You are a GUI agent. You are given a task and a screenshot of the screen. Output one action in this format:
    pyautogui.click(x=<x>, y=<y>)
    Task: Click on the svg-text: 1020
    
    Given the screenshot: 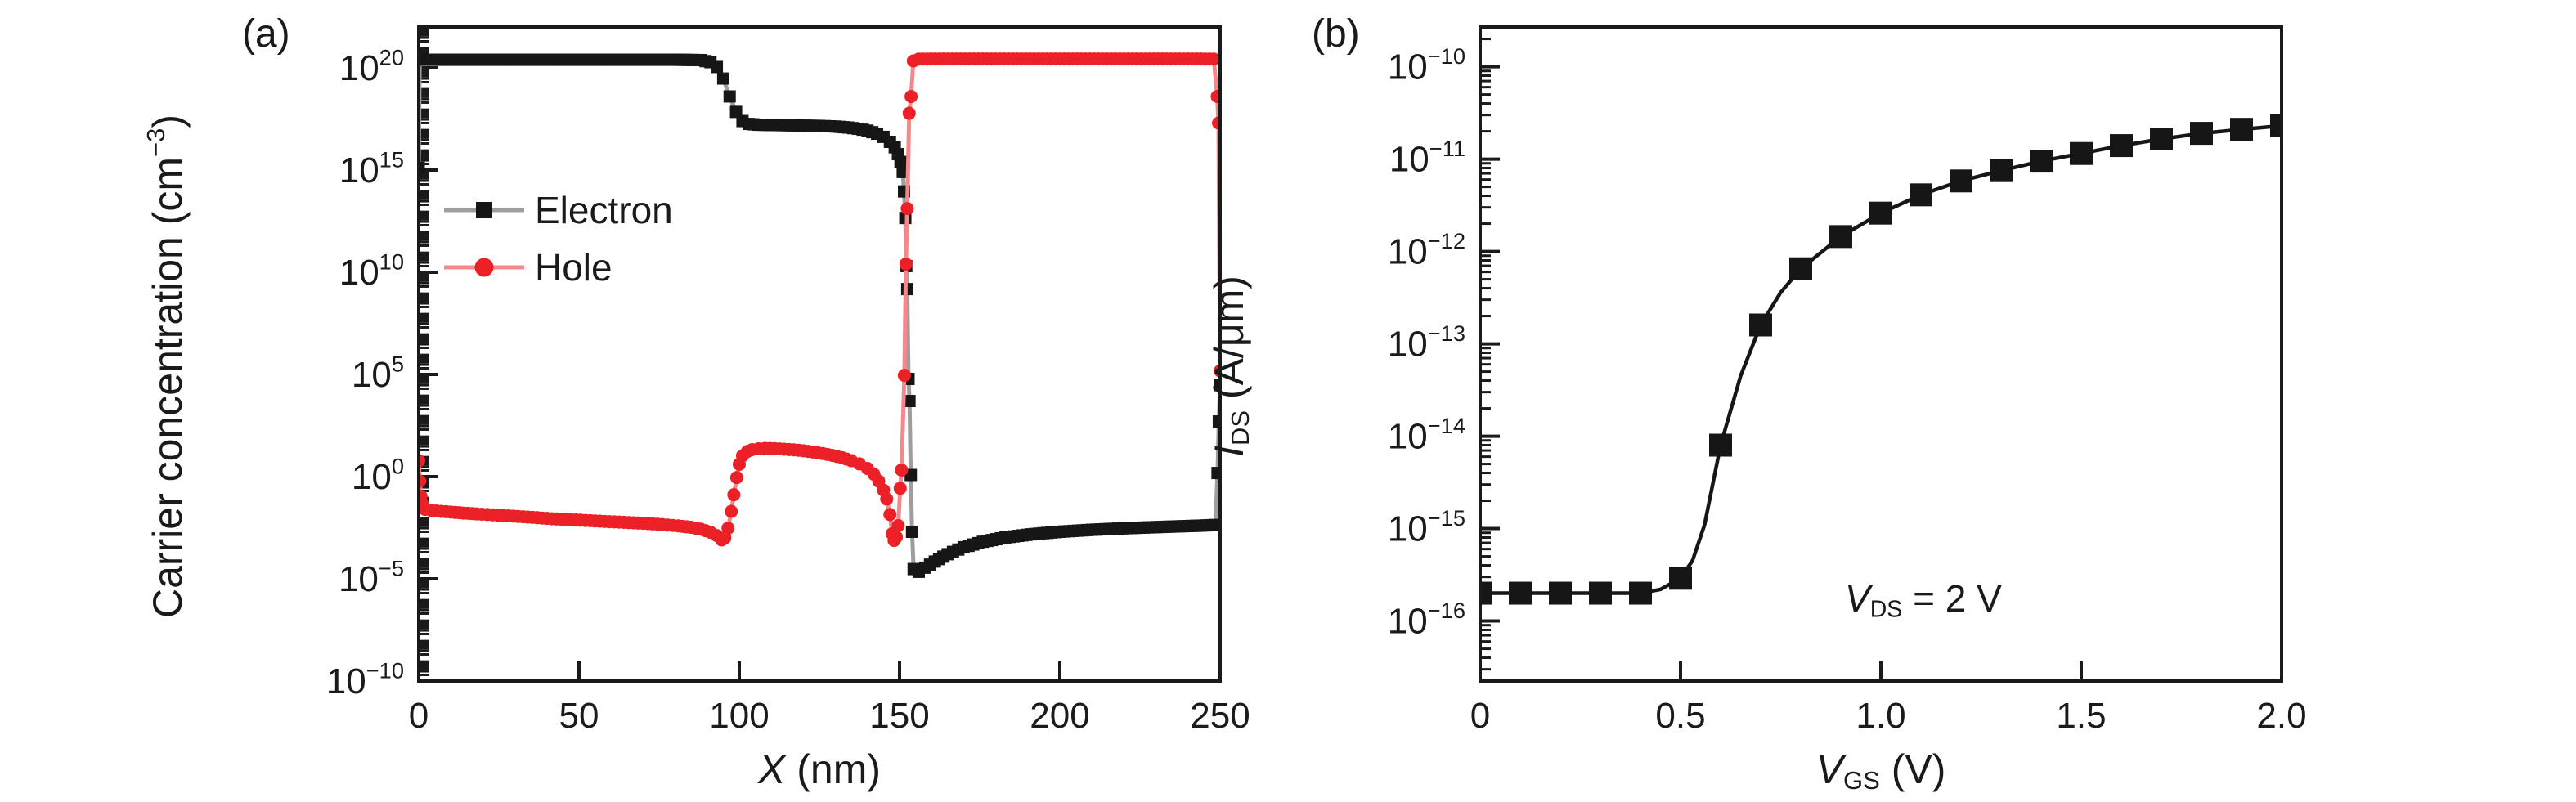 What is the action you would take?
    pyautogui.click(x=371, y=66)
    